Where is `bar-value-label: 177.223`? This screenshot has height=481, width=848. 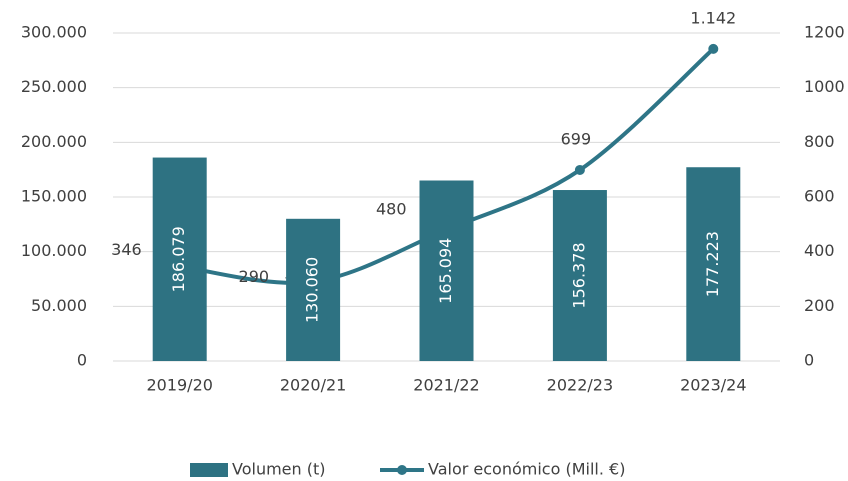
bar-value-label: 177.223 is located at coordinates (712, 264).